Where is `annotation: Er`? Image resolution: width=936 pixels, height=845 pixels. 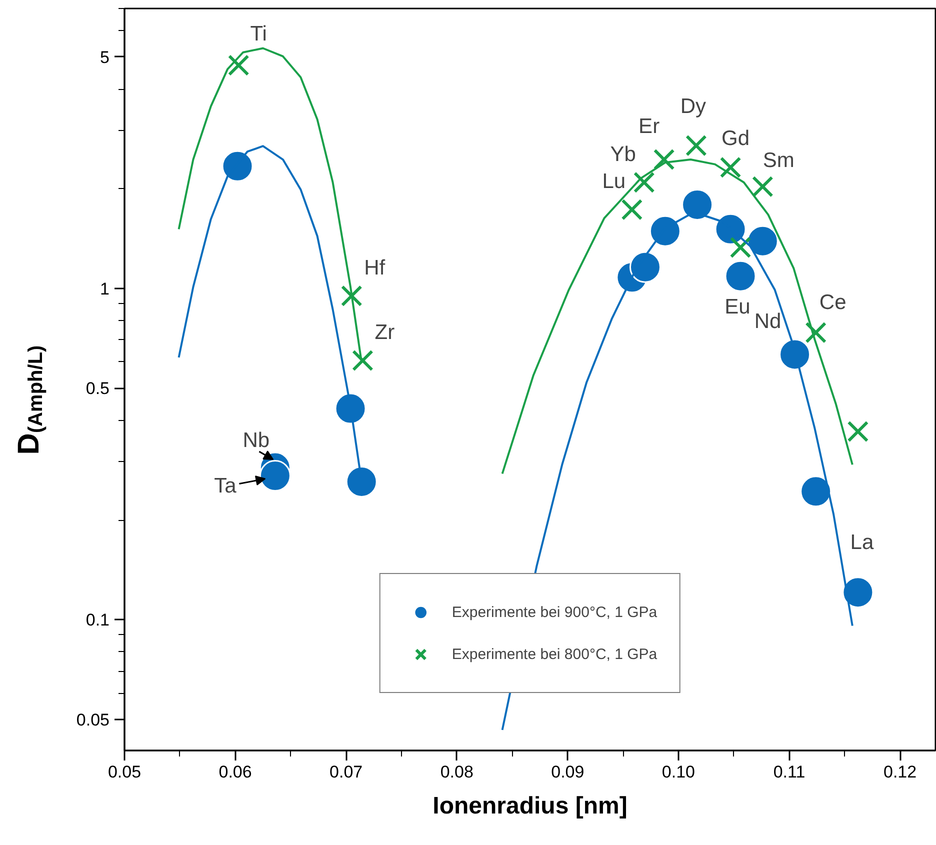
annotation: Er is located at coordinates (649, 126).